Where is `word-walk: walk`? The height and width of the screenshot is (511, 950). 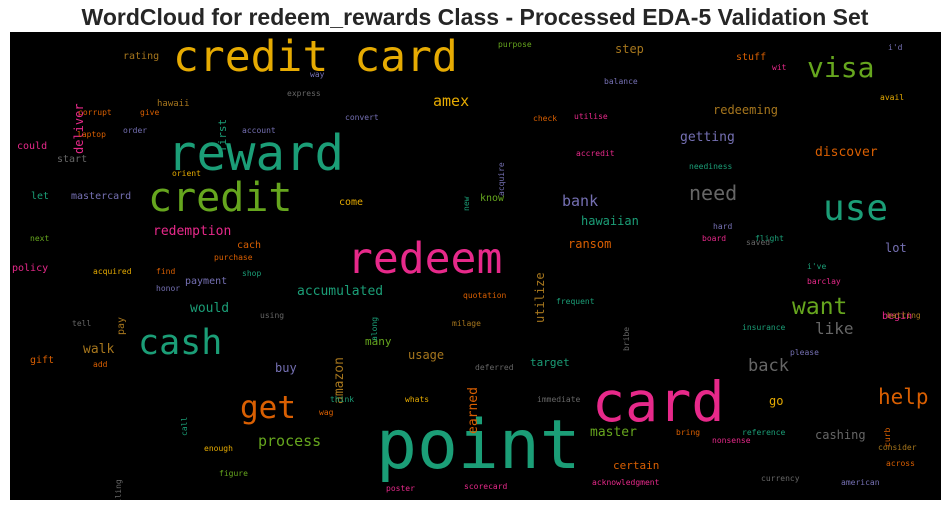 word-walk: walk is located at coordinates (99, 349).